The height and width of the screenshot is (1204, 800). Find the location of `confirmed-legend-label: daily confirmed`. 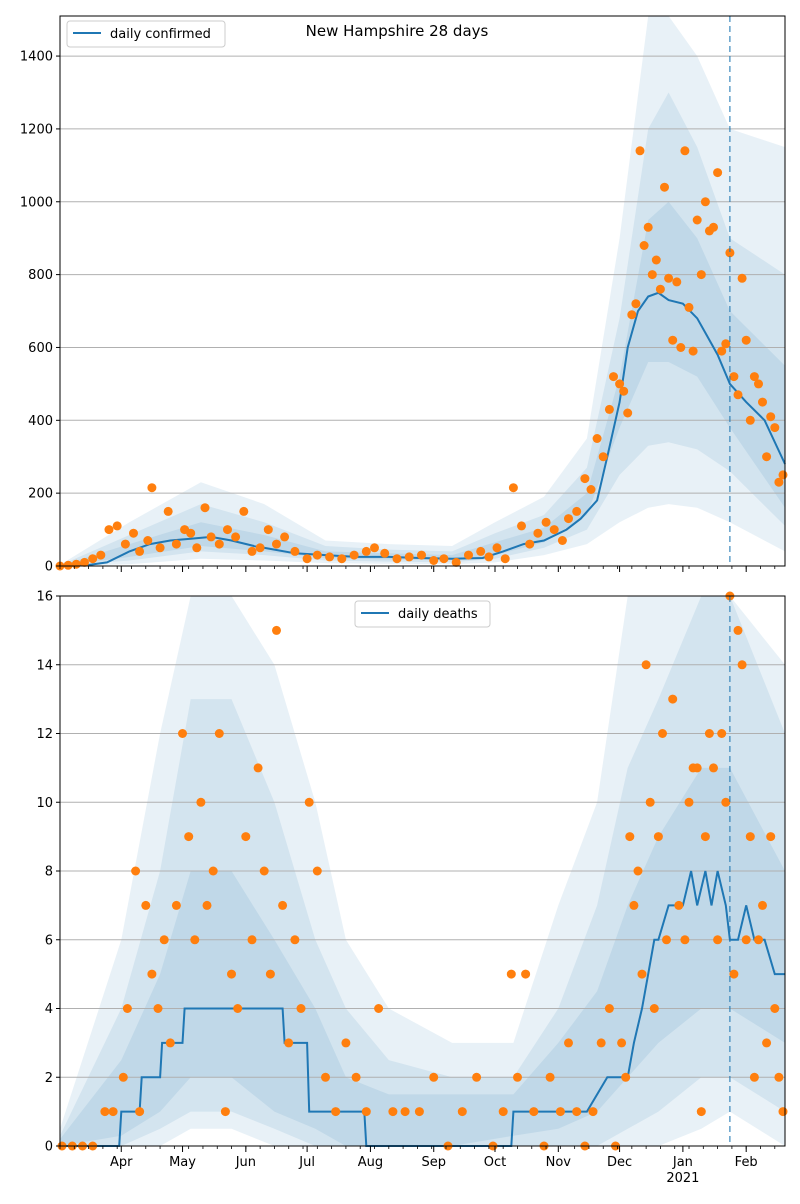

confirmed-legend-label: daily confirmed is located at coordinates (160, 34).